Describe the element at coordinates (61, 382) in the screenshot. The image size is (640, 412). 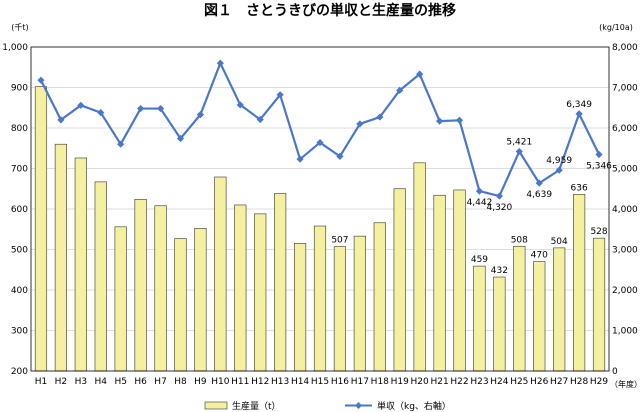
I see `x-tick-label: H2` at that location.